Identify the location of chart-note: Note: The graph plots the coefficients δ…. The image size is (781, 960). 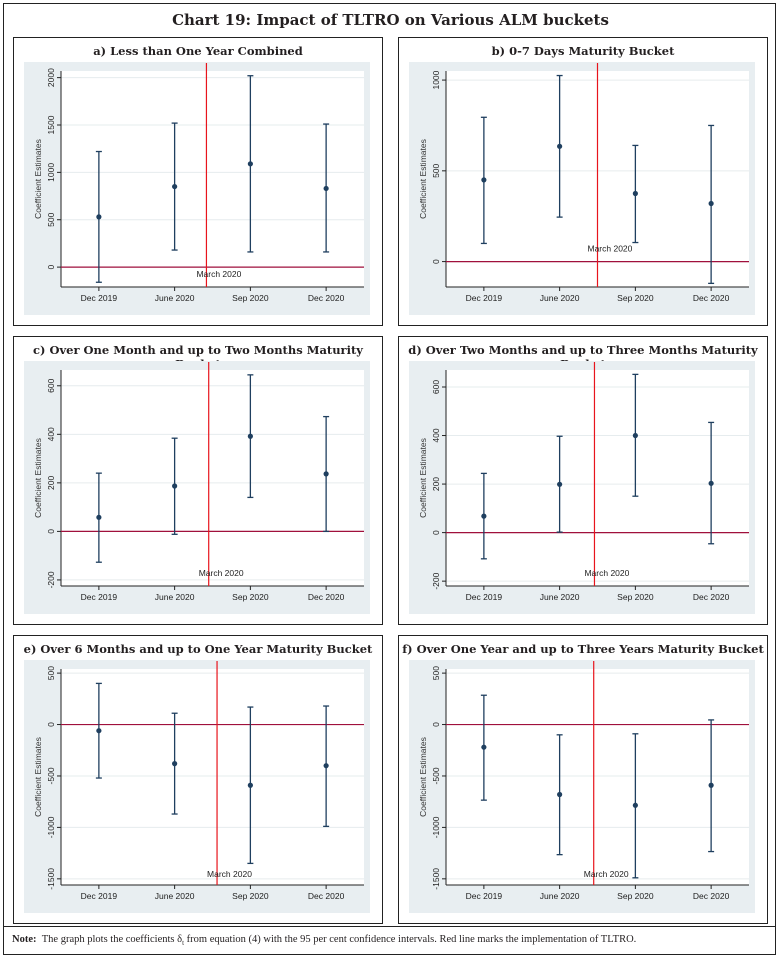
(324, 940).